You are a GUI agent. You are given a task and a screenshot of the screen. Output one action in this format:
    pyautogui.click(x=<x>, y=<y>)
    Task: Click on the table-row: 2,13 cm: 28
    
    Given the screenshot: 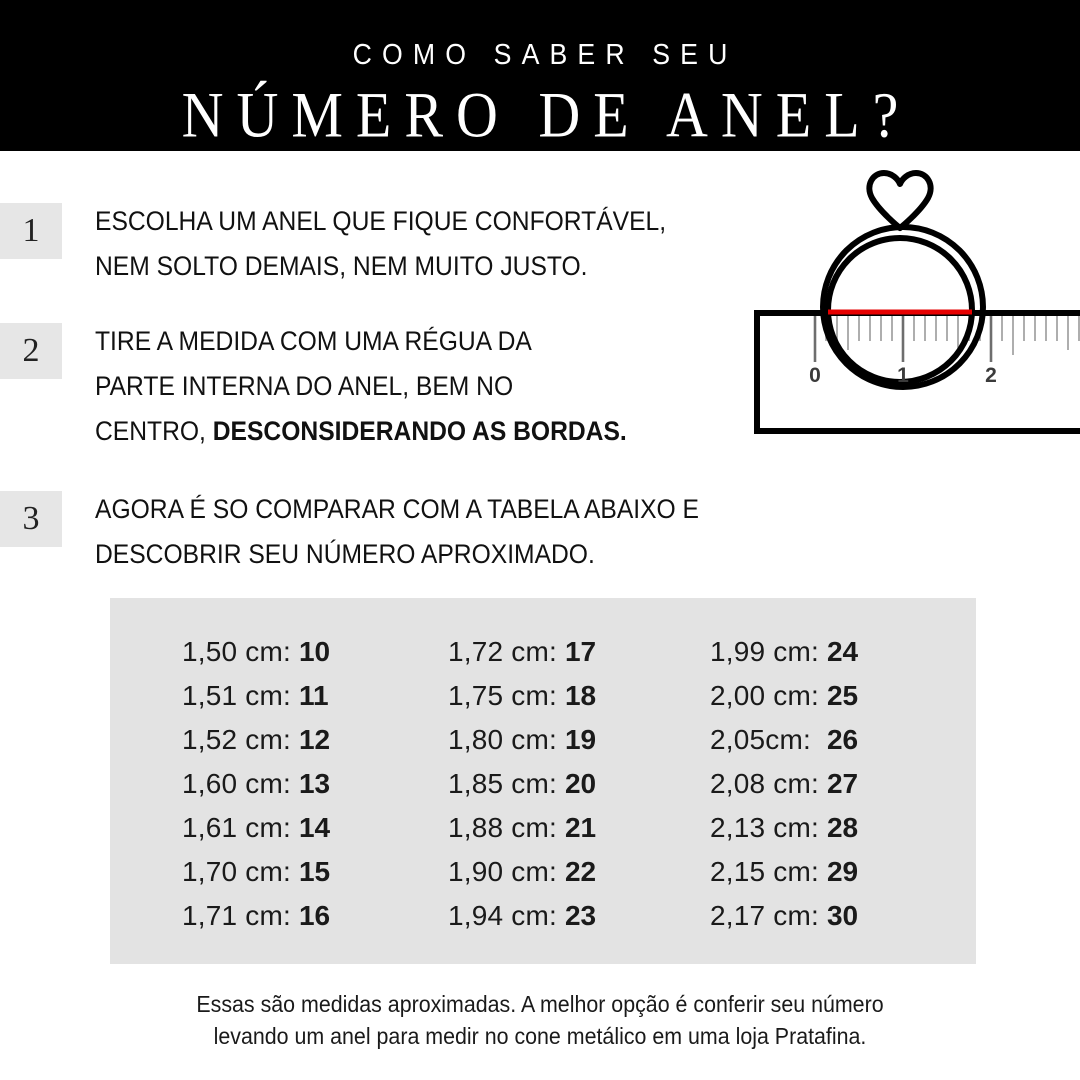 What is the action you would take?
    pyautogui.click(x=809, y=828)
    